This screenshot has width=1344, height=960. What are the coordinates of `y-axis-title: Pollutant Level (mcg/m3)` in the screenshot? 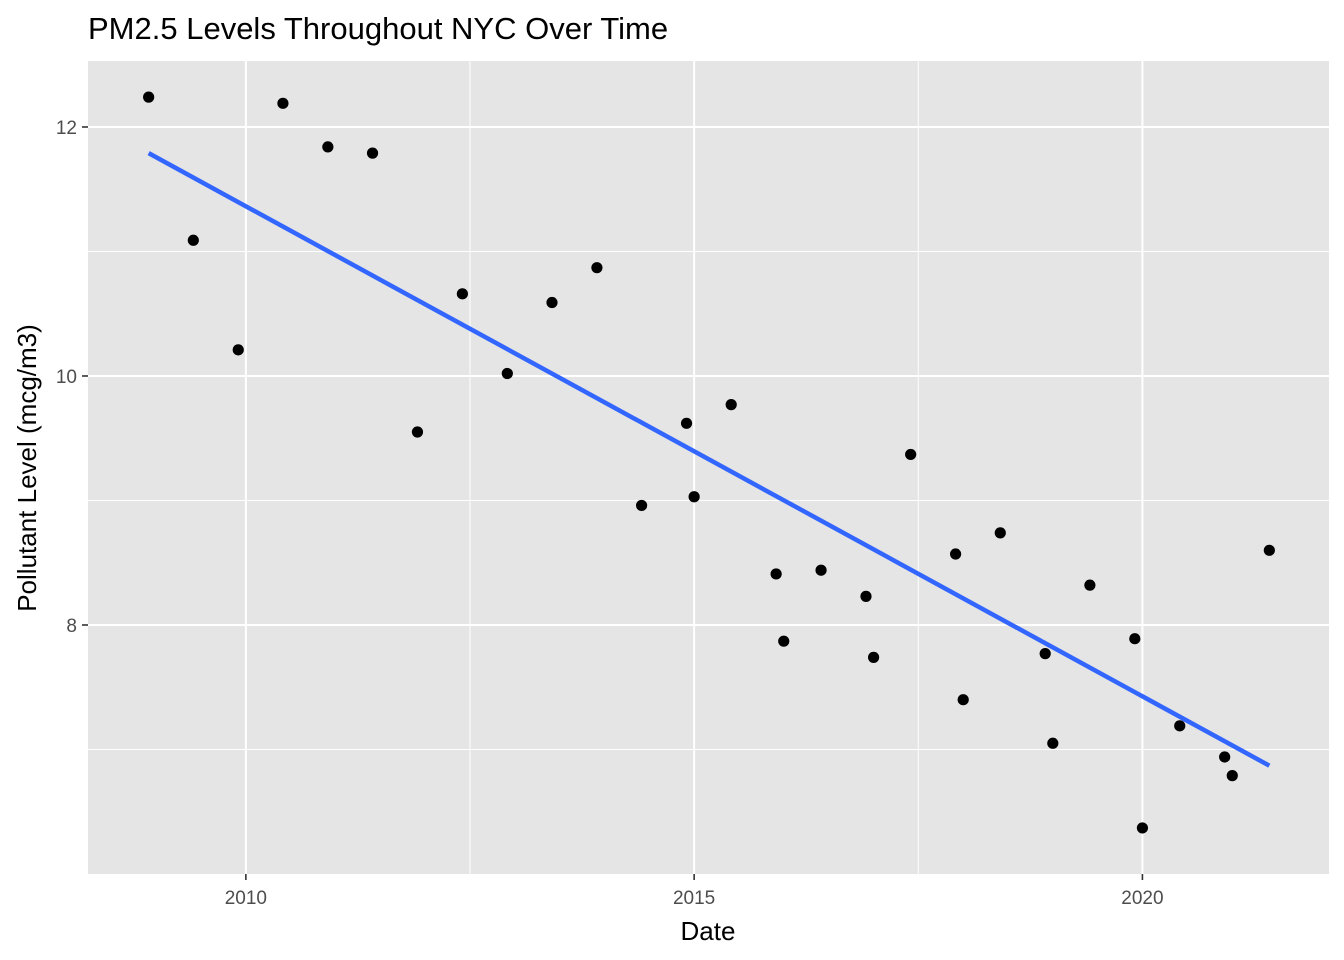 It's located at (27, 468).